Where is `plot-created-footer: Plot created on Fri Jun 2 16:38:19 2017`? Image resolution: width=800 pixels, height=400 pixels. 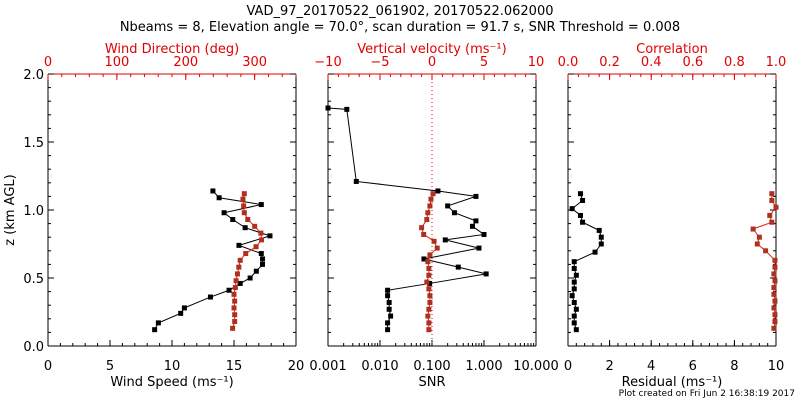
plot-created-footer: Plot created on Fri Jun 2 16:38:19 2017 is located at coordinates (707, 394).